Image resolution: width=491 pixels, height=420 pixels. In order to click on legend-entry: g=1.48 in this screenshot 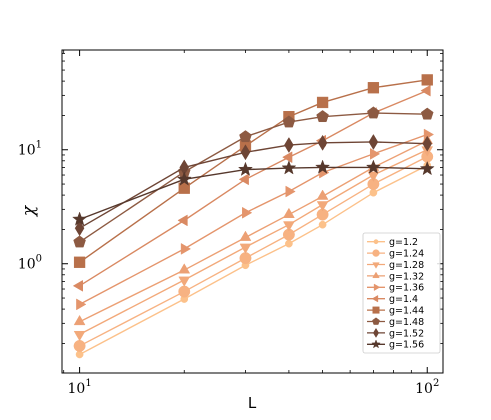, I will do `click(395, 322)`.